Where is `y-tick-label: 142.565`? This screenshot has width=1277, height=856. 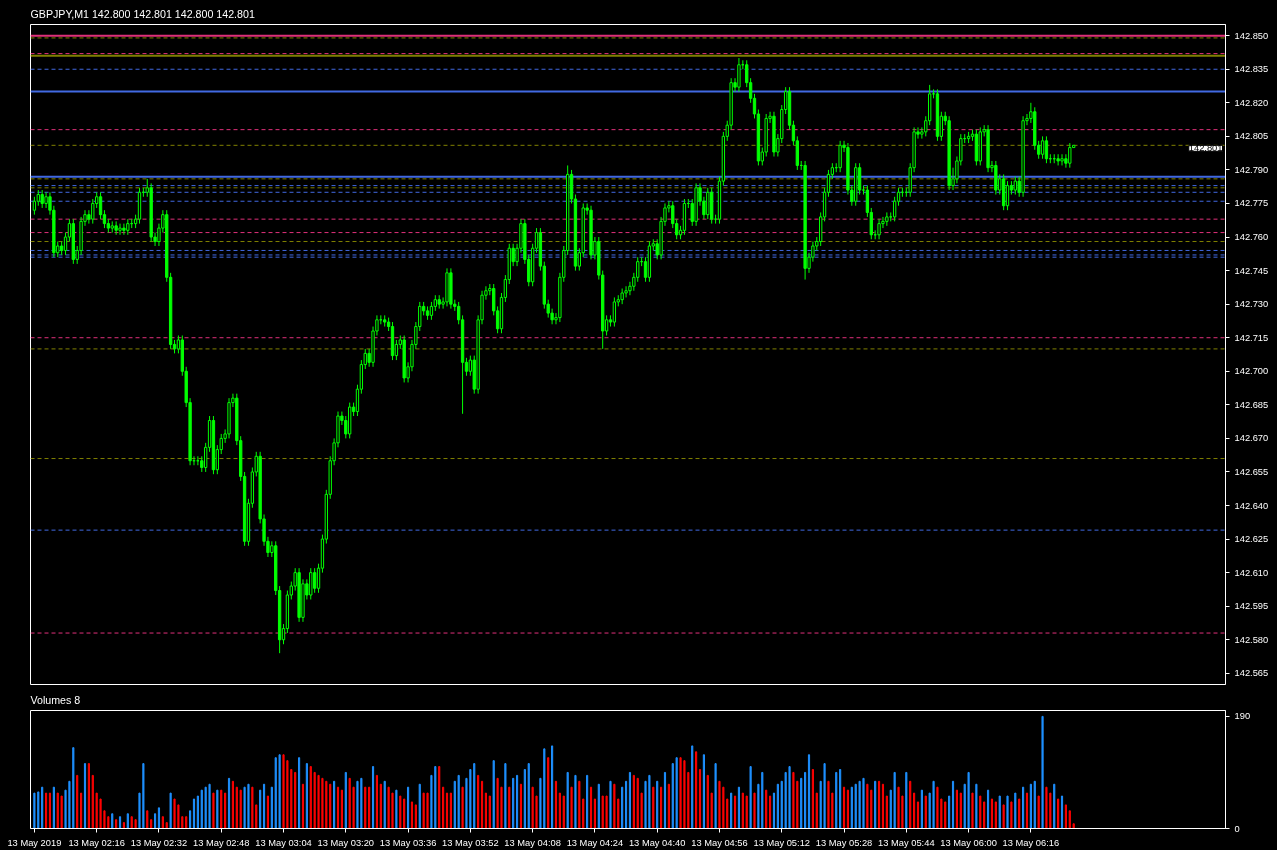 y-tick-label: 142.565 is located at coordinates (1251, 673).